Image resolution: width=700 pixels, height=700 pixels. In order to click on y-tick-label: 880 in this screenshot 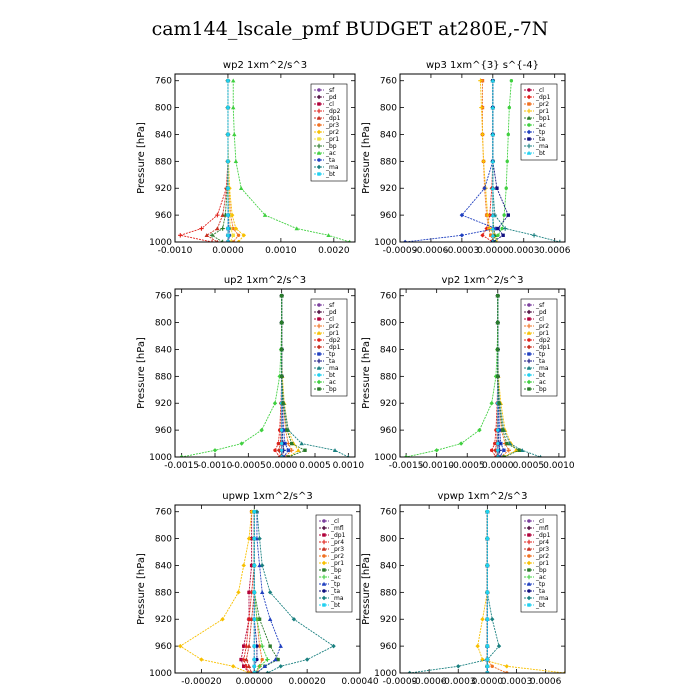, I will do `click(388, 162)`.